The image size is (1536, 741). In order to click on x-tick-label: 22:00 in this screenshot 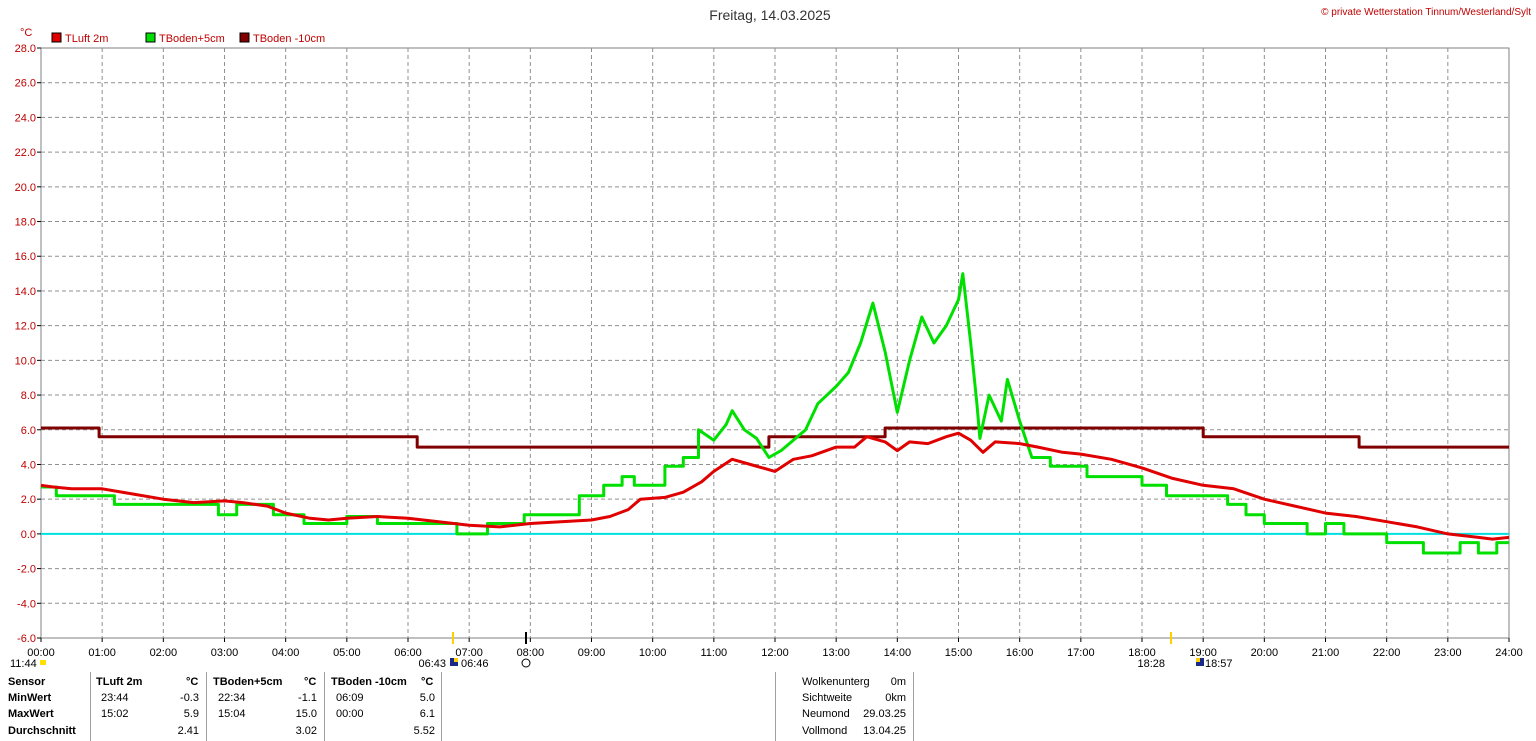, I will do `click(1387, 653)`.